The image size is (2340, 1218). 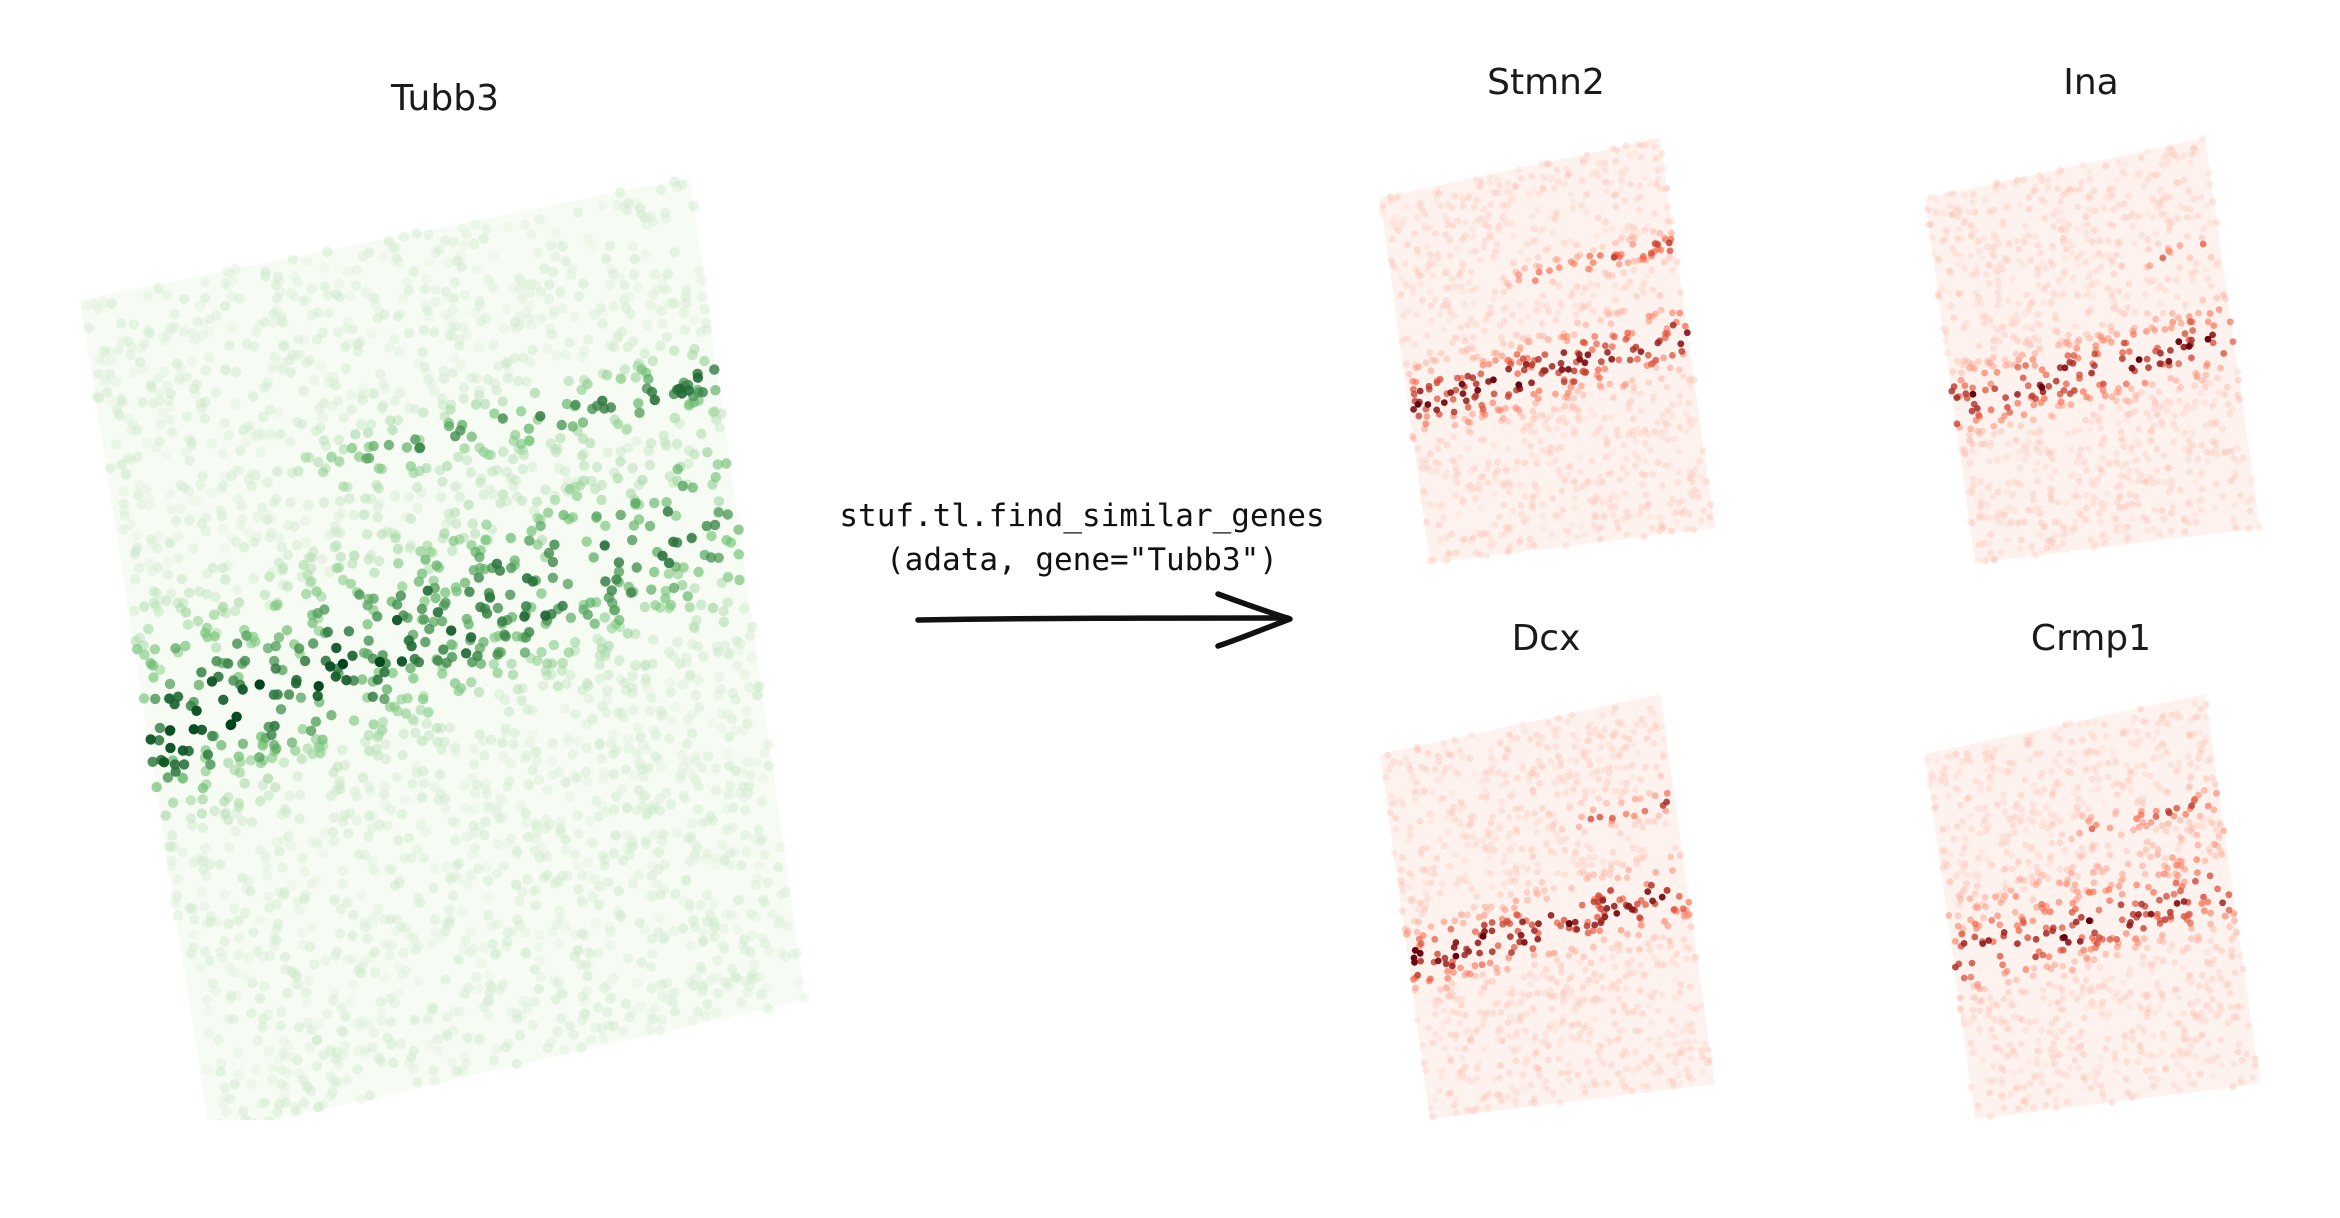 I want to click on query-gene-title: Tubb3, so click(x=445, y=98).